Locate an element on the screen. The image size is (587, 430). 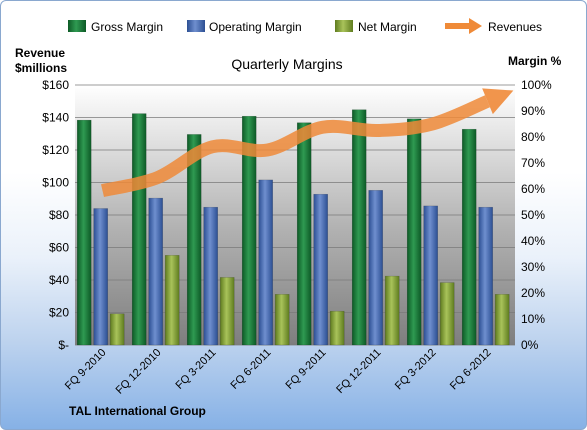
left-tick-label: $- is located at coordinates (63, 345).